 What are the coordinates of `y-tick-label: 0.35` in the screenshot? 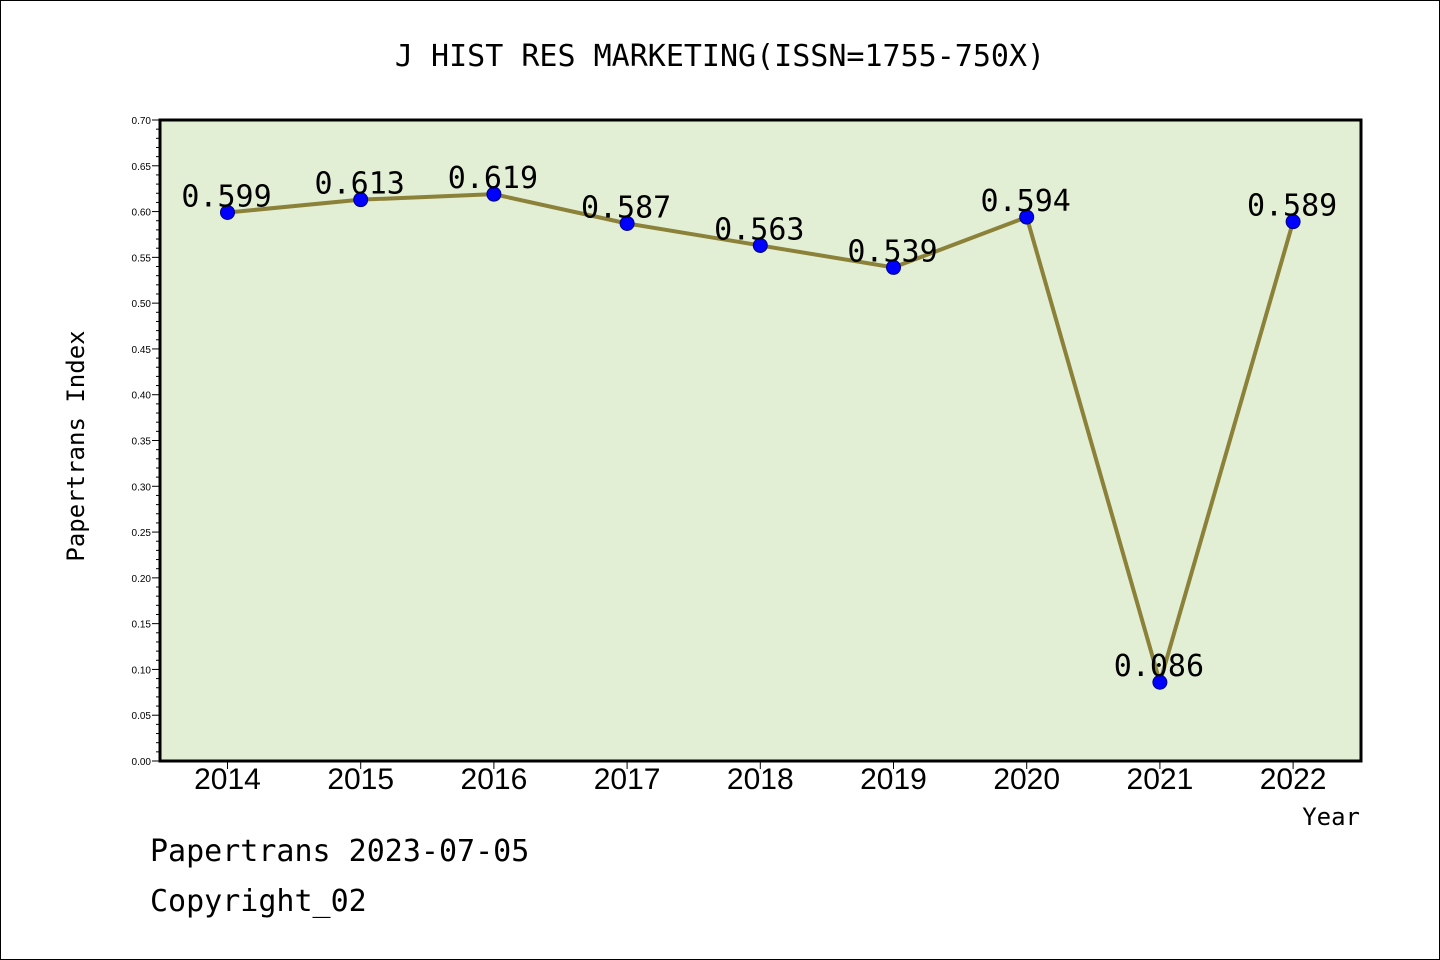 It's located at (142, 442).